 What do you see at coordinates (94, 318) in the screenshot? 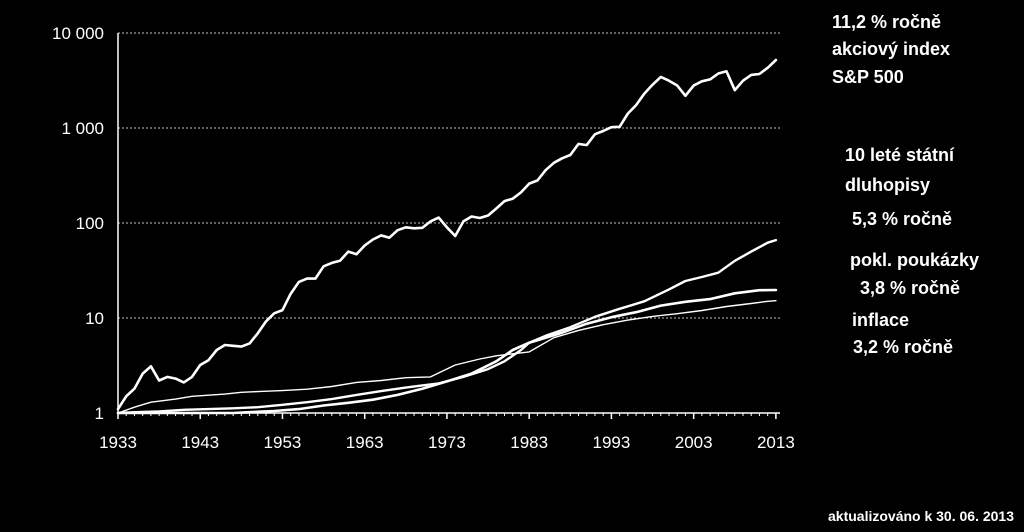
I see `y-tick-label: 10` at bounding box center [94, 318].